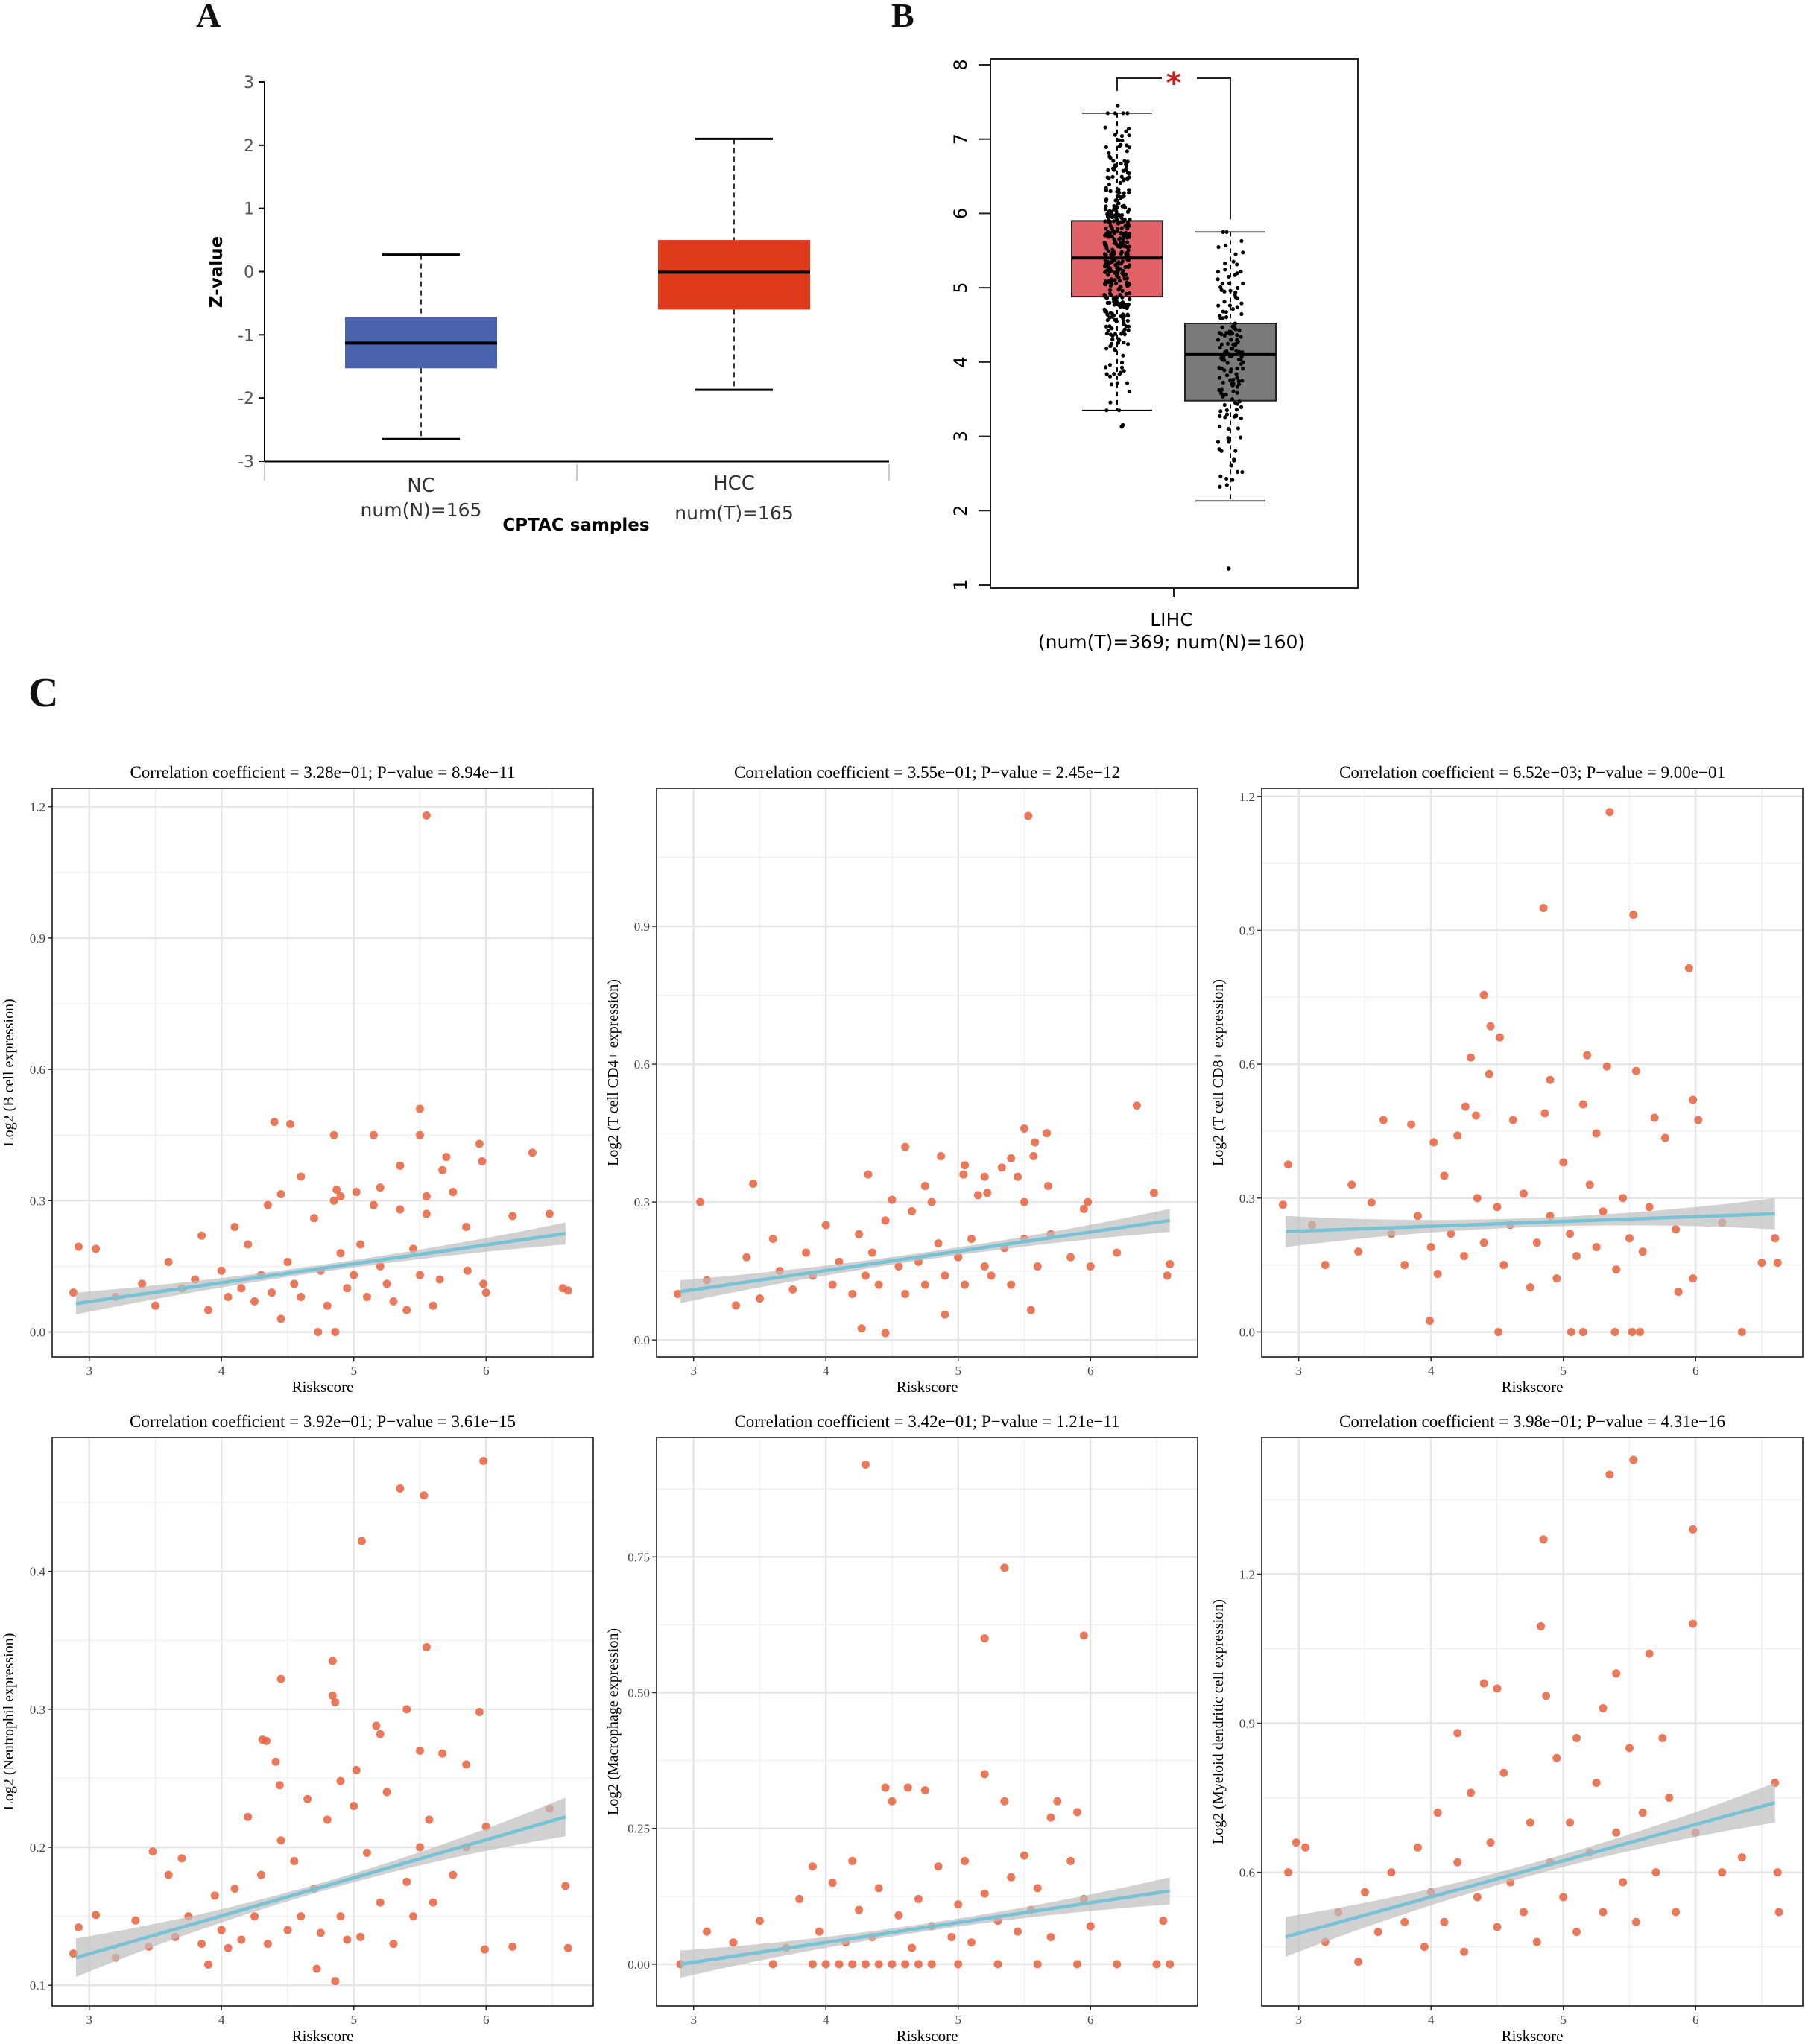 The image size is (1805, 2044). What do you see at coordinates (1247, 1332) in the screenshot?
I see `y-tick-label: 0.0` at bounding box center [1247, 1332].